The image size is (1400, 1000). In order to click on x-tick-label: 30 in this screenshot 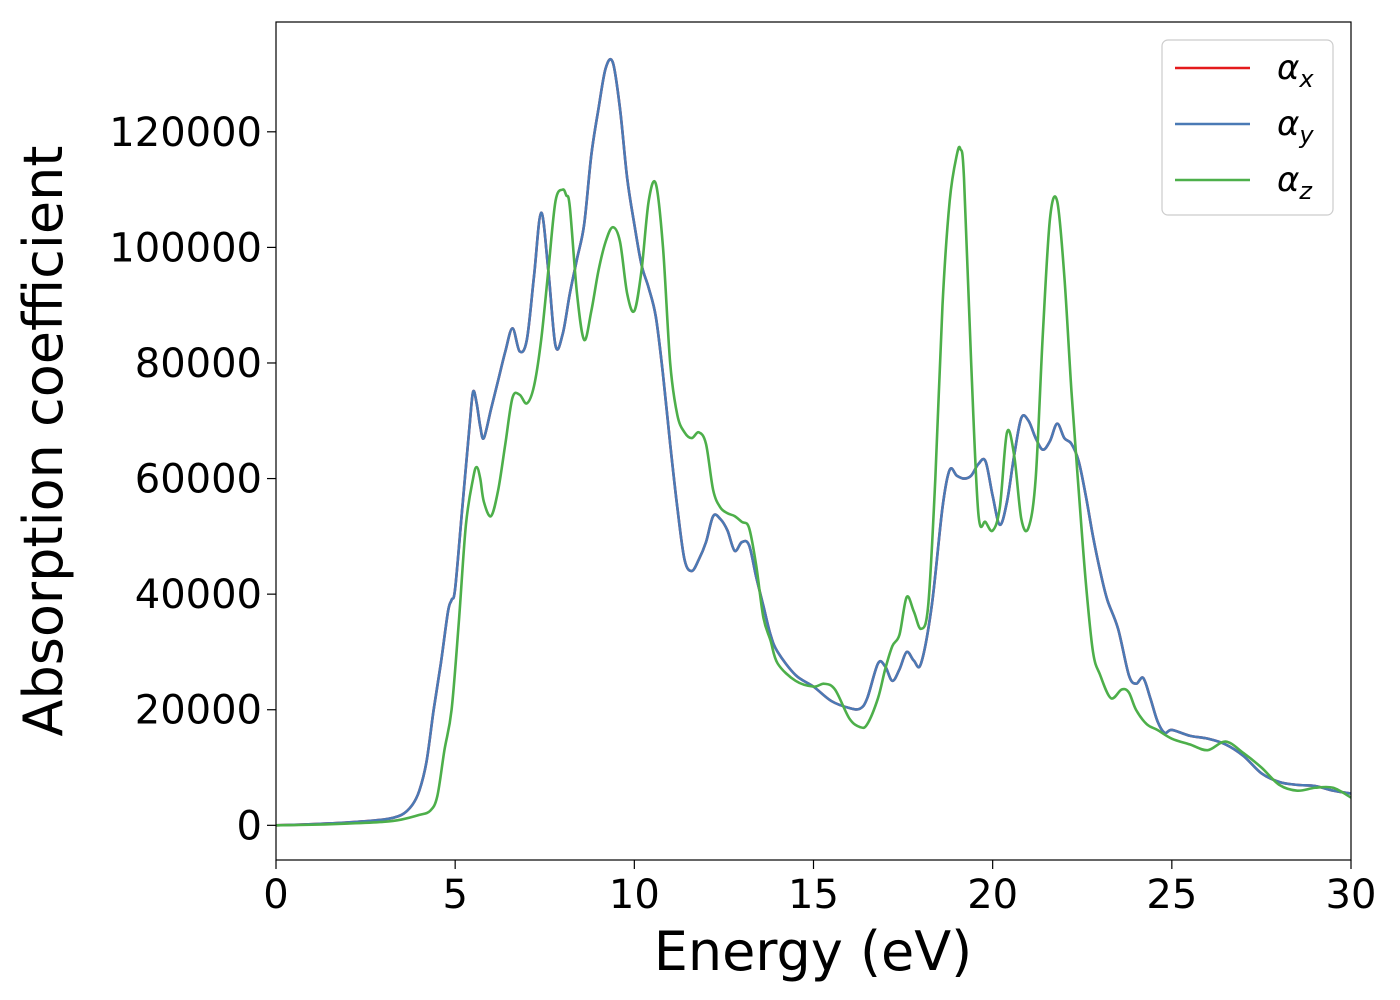, I will do `click(1351, 895)`.